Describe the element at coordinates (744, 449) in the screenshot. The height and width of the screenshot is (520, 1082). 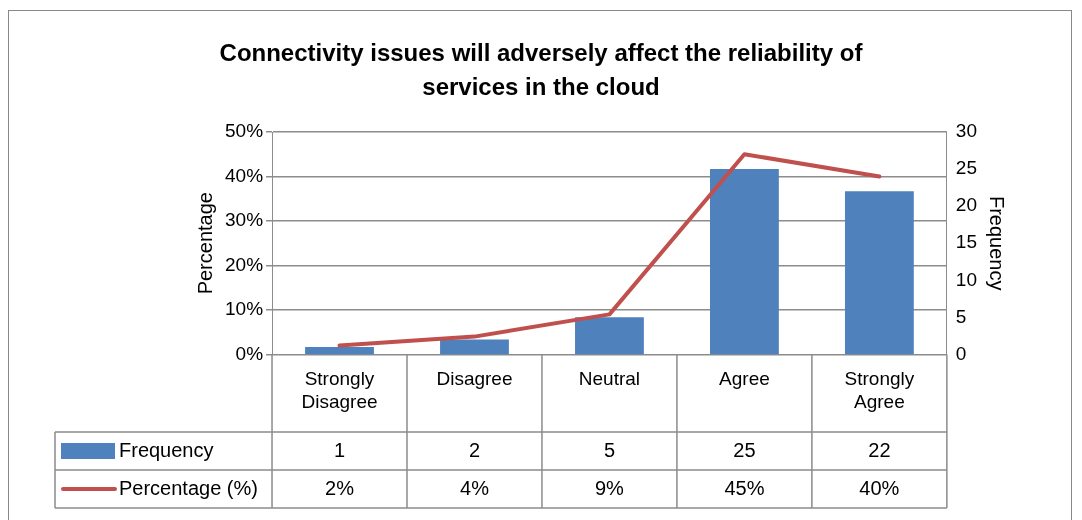
I see `data-label: 25` at that location.